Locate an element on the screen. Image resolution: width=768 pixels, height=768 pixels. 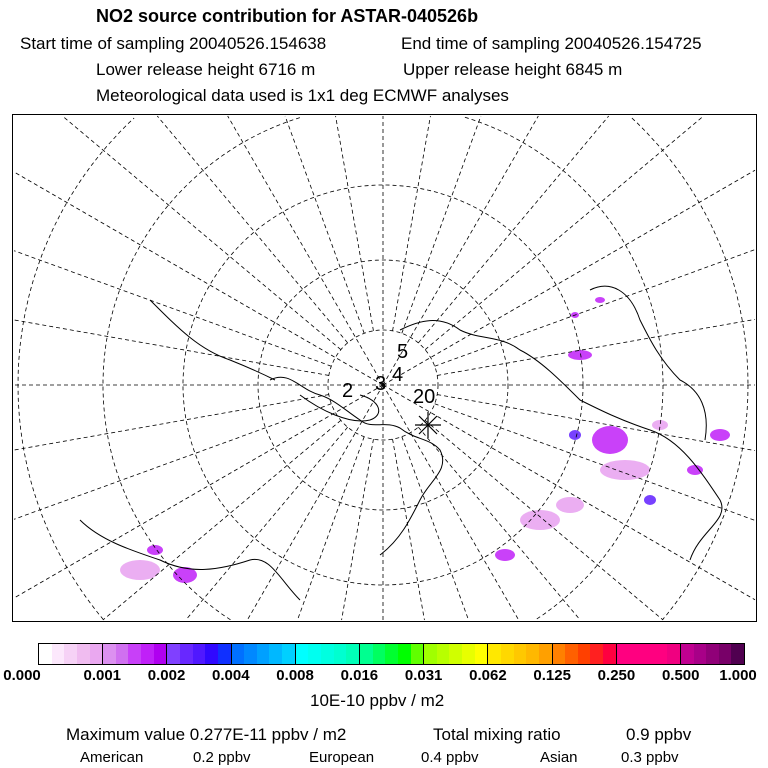
colorbar-tick-label: 0.500 is located at coordinates (680, 675).